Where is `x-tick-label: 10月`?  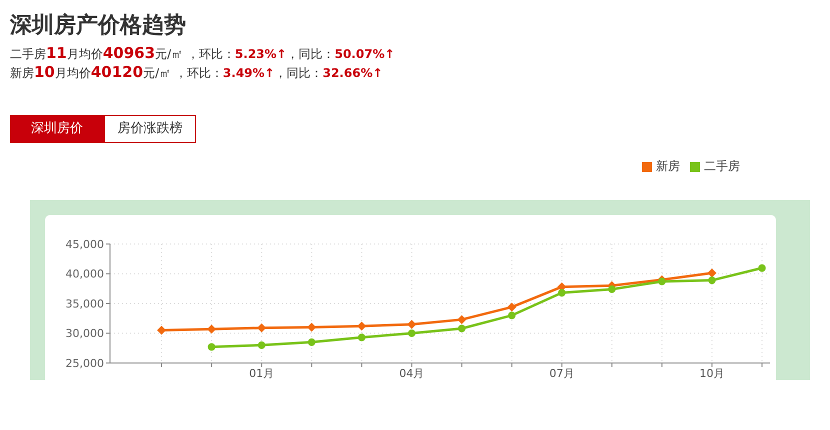 x-tick-label: 10月 is located at coordinates (711, 373).